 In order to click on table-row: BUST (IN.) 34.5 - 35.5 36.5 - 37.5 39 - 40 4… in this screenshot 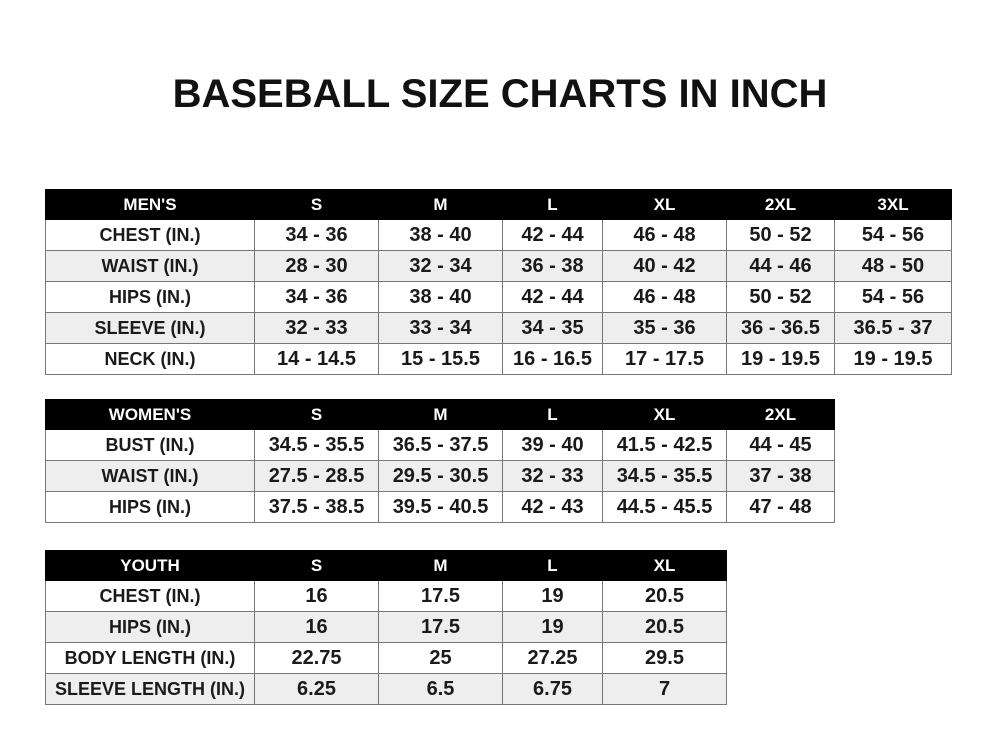, I will do `click(440, 445)`.